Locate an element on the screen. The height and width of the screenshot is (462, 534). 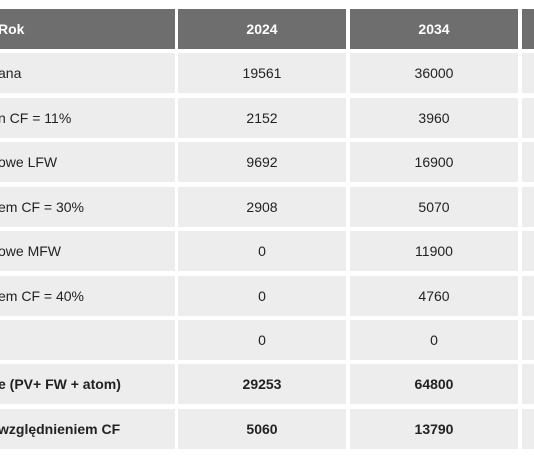
table-row-total-cf: względnieniem CF 5060 13790 is located at coordinates (267, 429).